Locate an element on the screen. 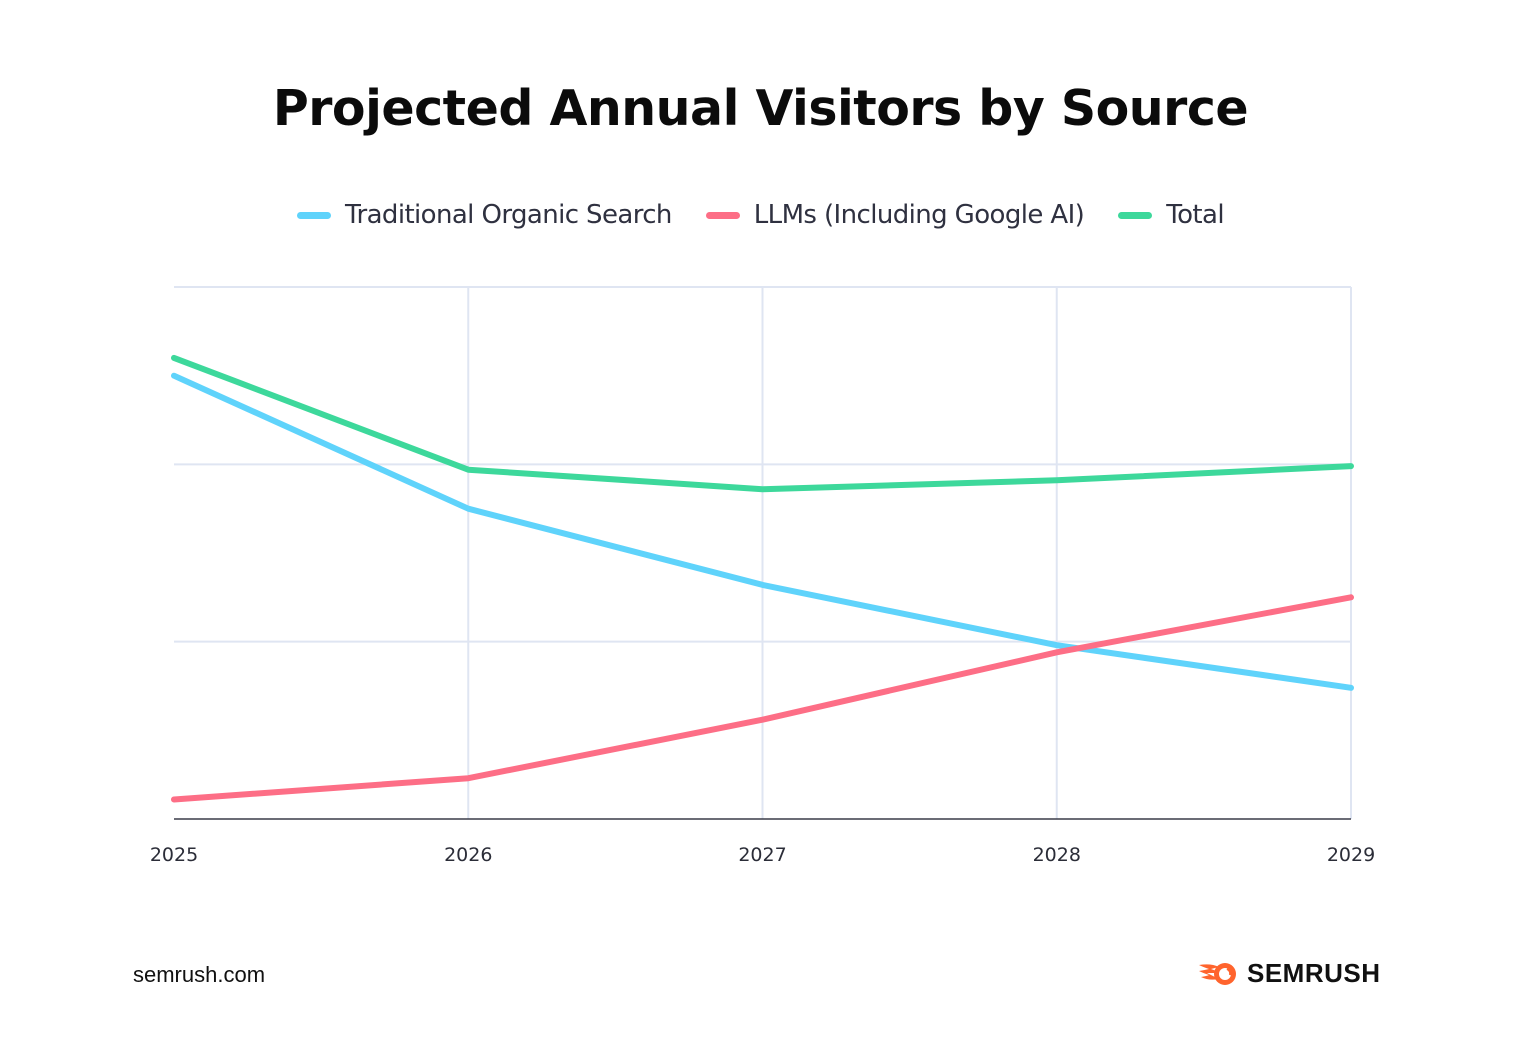 This screenshot has width=1521, height=1042. x-tick-label: 2025 is located at coordinates (174, 855).